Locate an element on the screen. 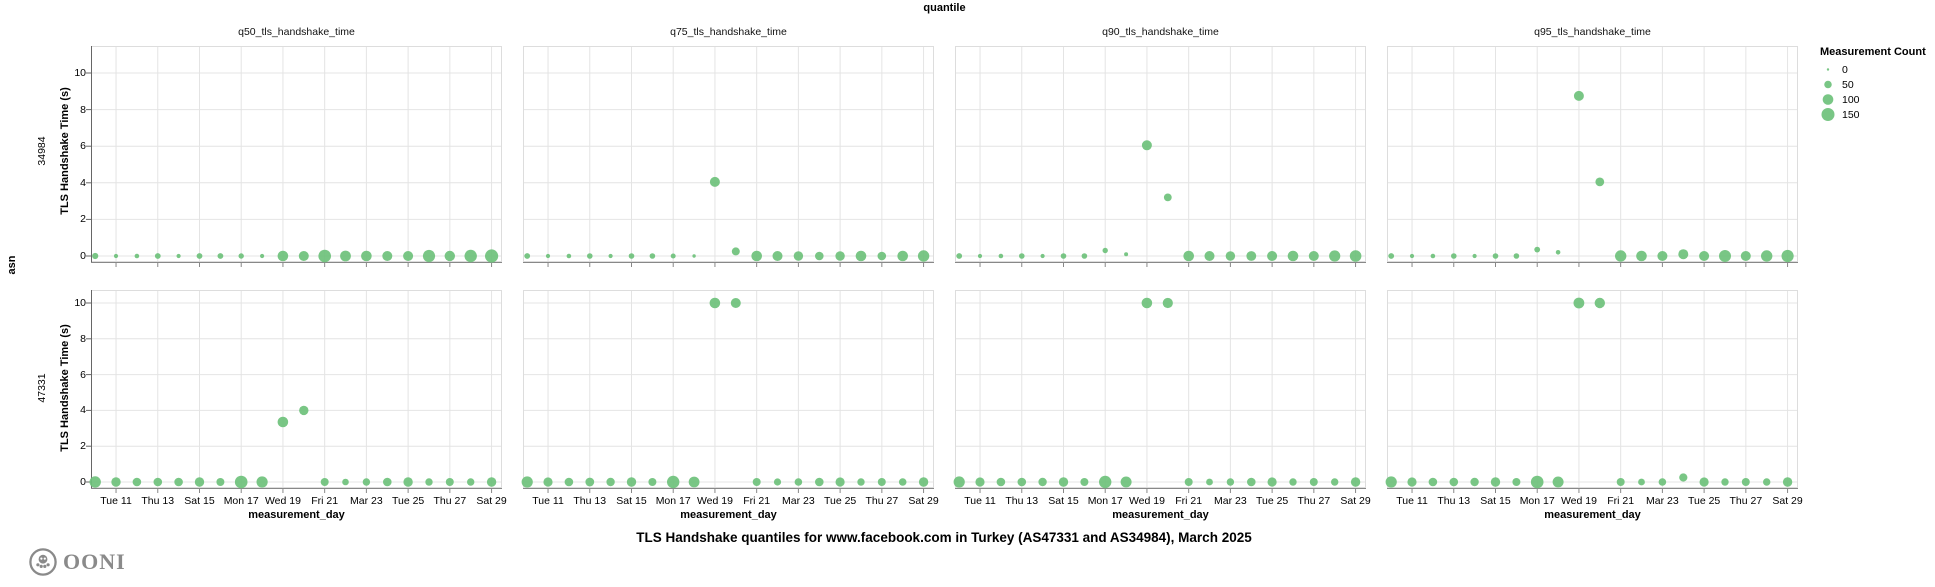 The height and width of the screenshot is (587, 1935). facet-plot-47331-q95_tls_handshake_time is located at coordinates (1591, 391).